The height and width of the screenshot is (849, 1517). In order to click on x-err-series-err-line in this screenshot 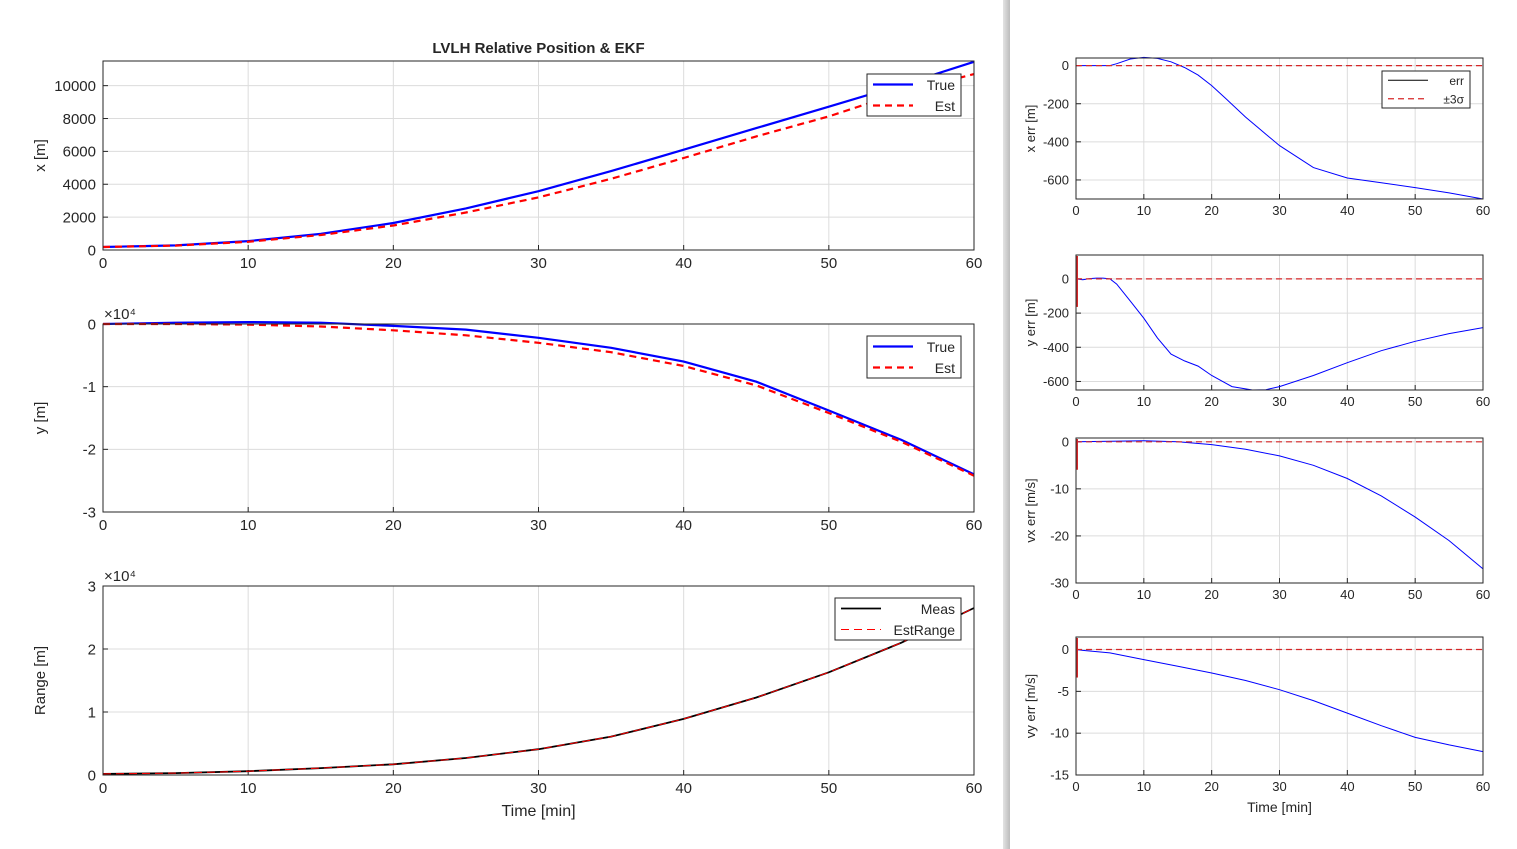, I will do `click(1280, 128)`.